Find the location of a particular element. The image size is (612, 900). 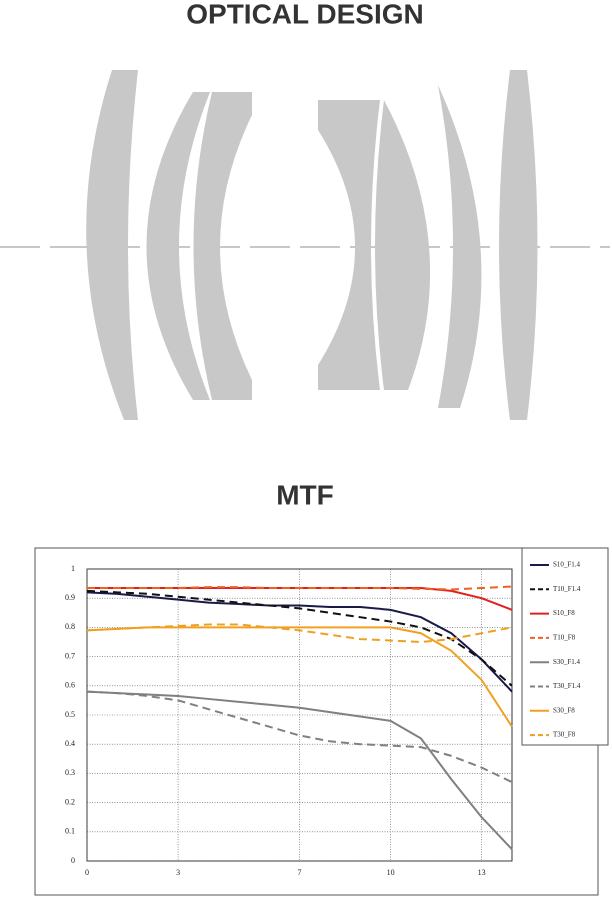

y-tick-label: 0.8 is located at coordinates (70, 626).